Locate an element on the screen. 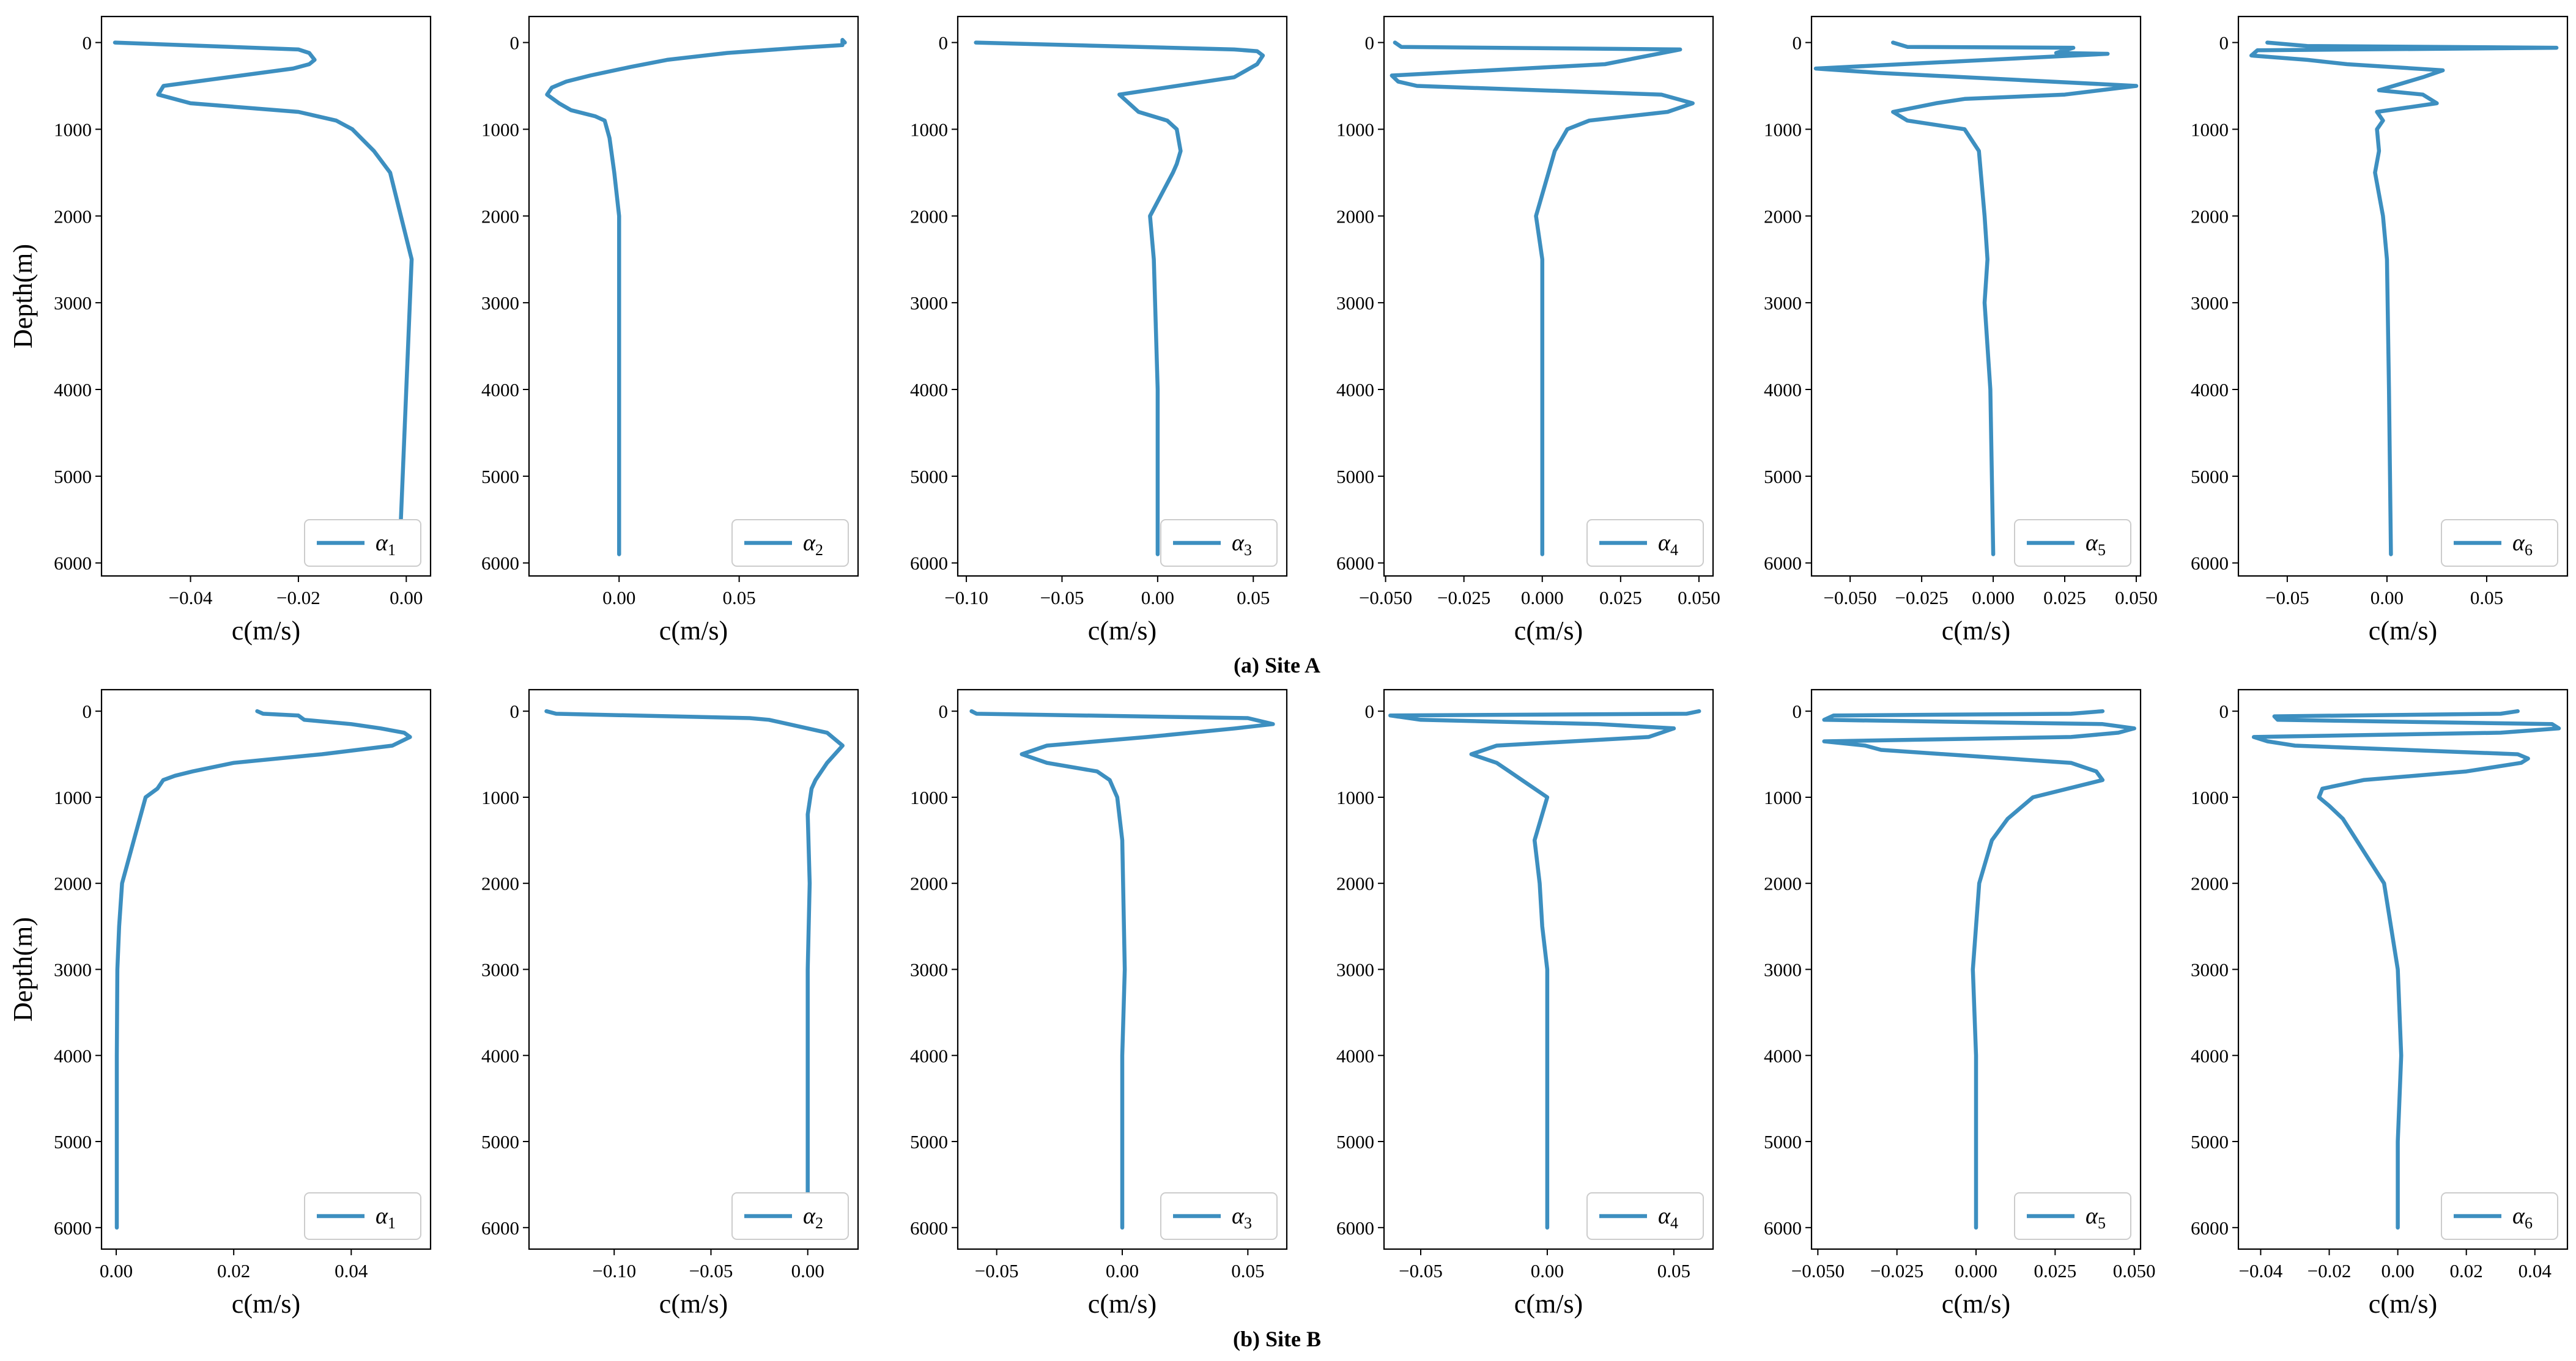  legend: α3 is located at coordinates (1219, 543).